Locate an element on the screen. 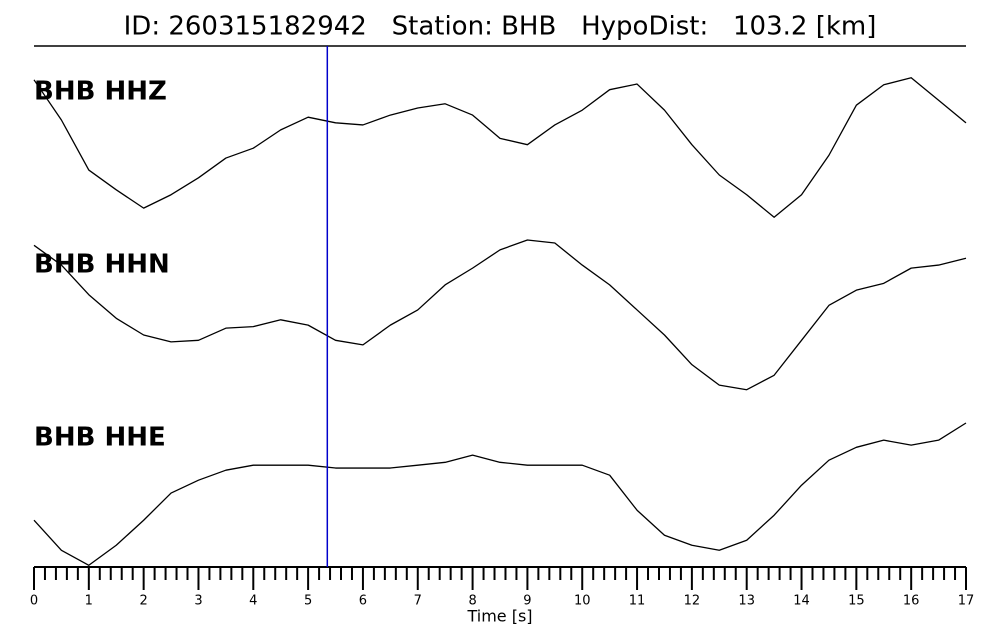  x-tick-label: 15 is located at coordinates (856, 601).